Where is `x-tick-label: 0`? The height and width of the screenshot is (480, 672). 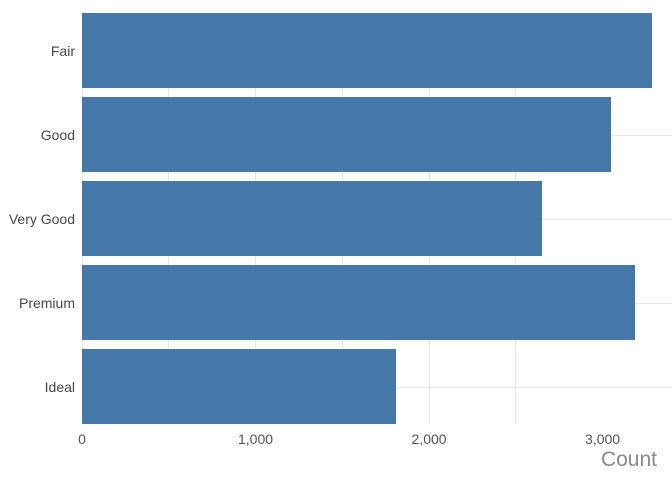
x-tick-label: 0 is located at coordinates (82, 439).